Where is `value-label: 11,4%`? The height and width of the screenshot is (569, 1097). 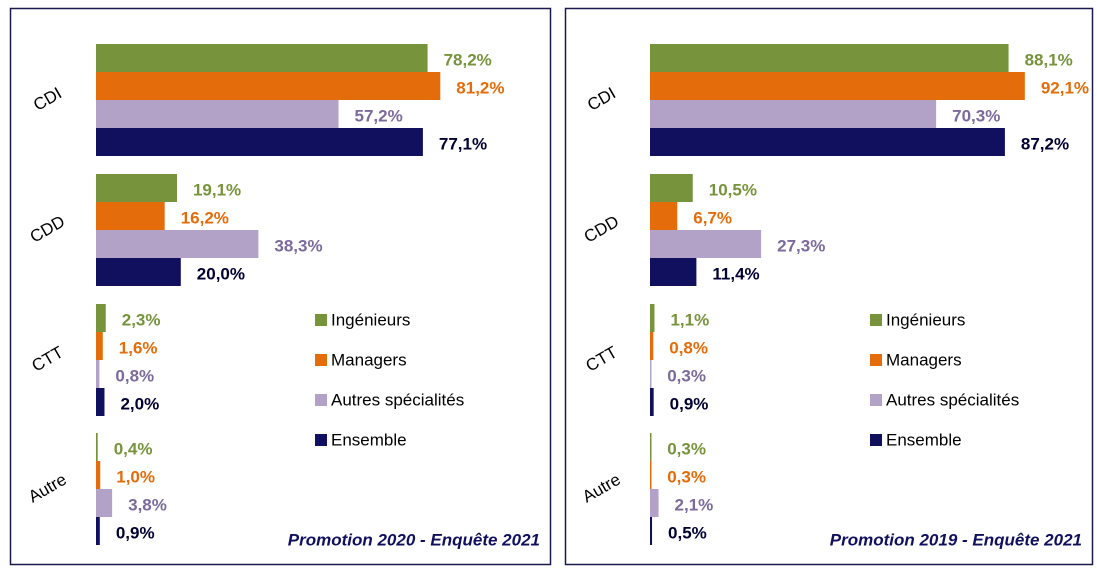 value-label: 11,4% is located at coordinates (735, 273).